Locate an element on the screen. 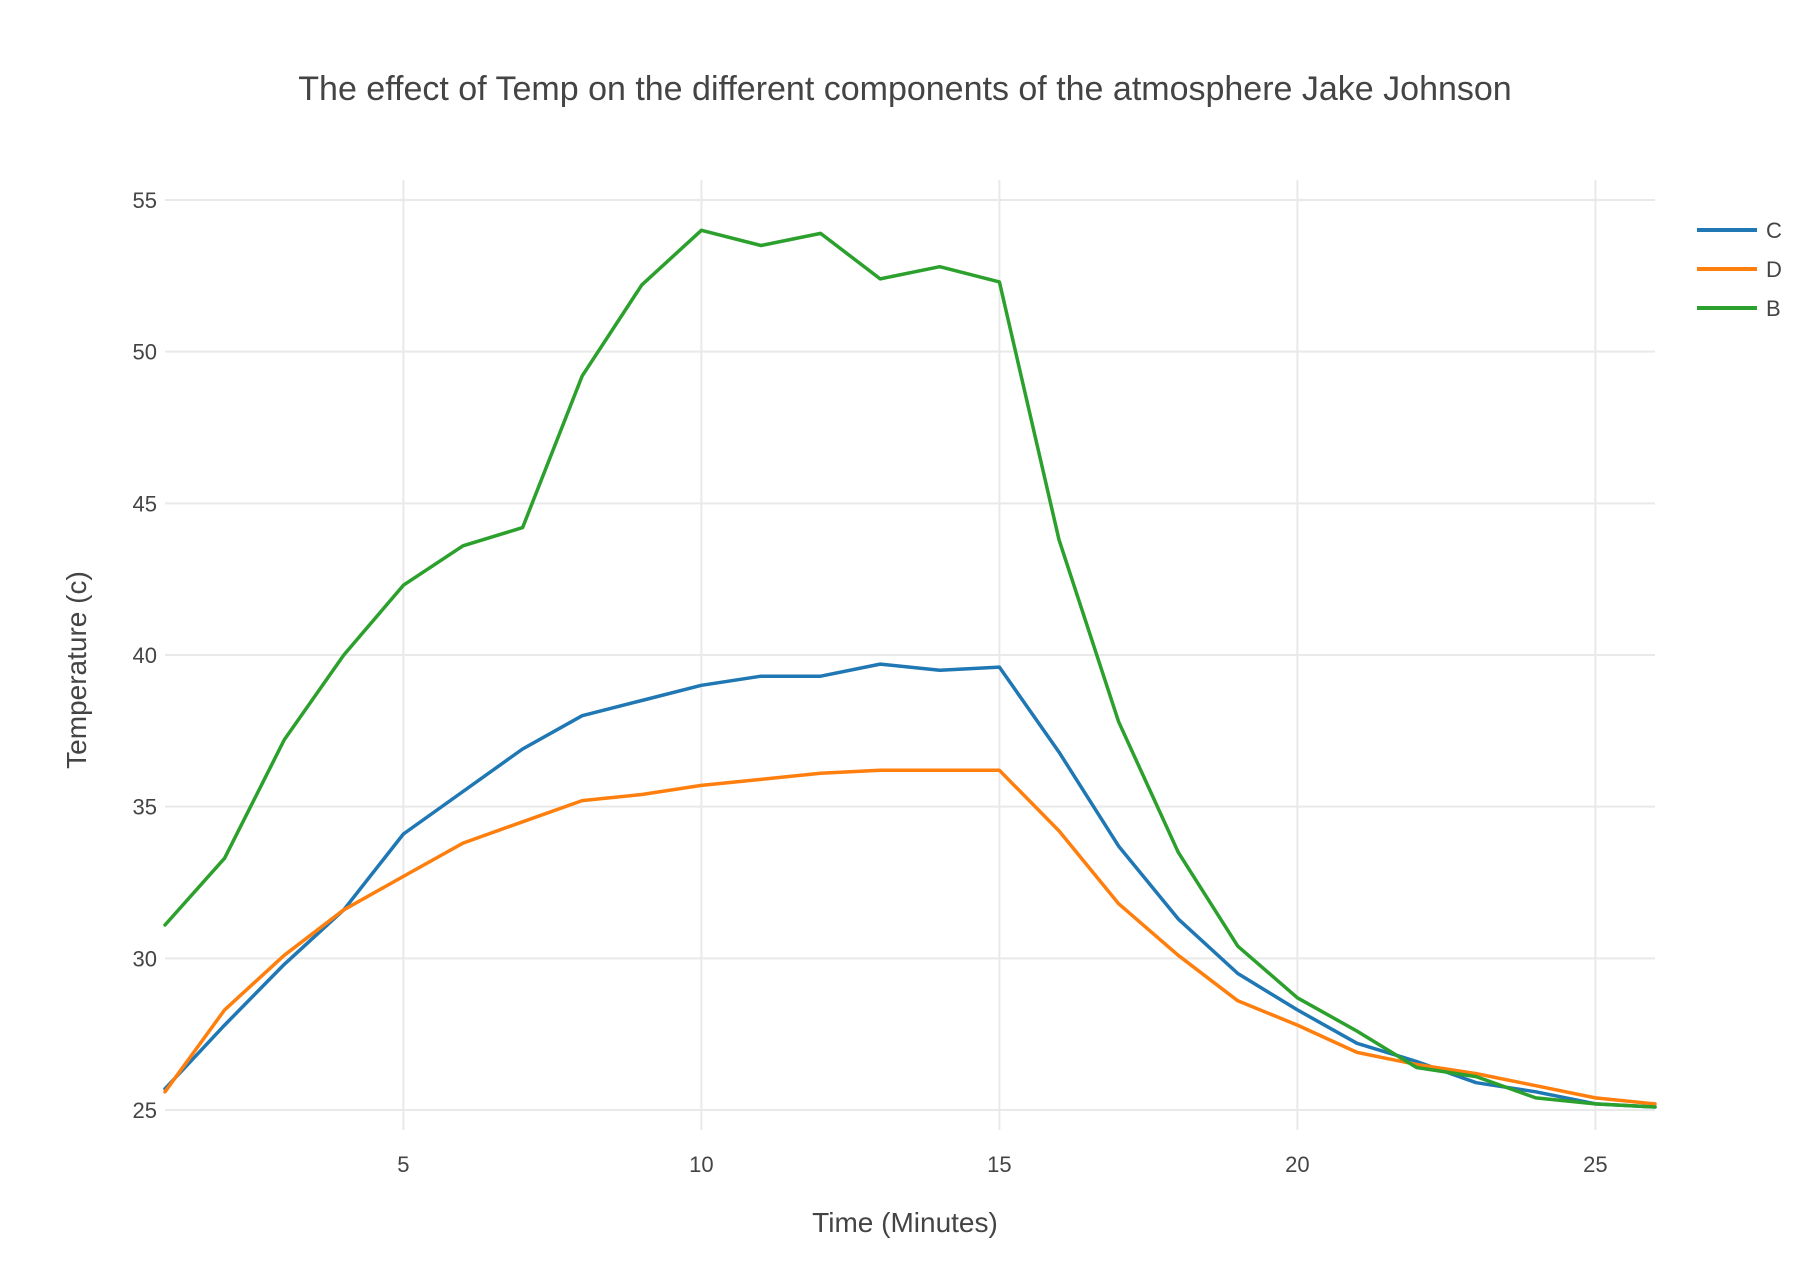  y-tick-label: 30 is located at coordinates (145, 958).